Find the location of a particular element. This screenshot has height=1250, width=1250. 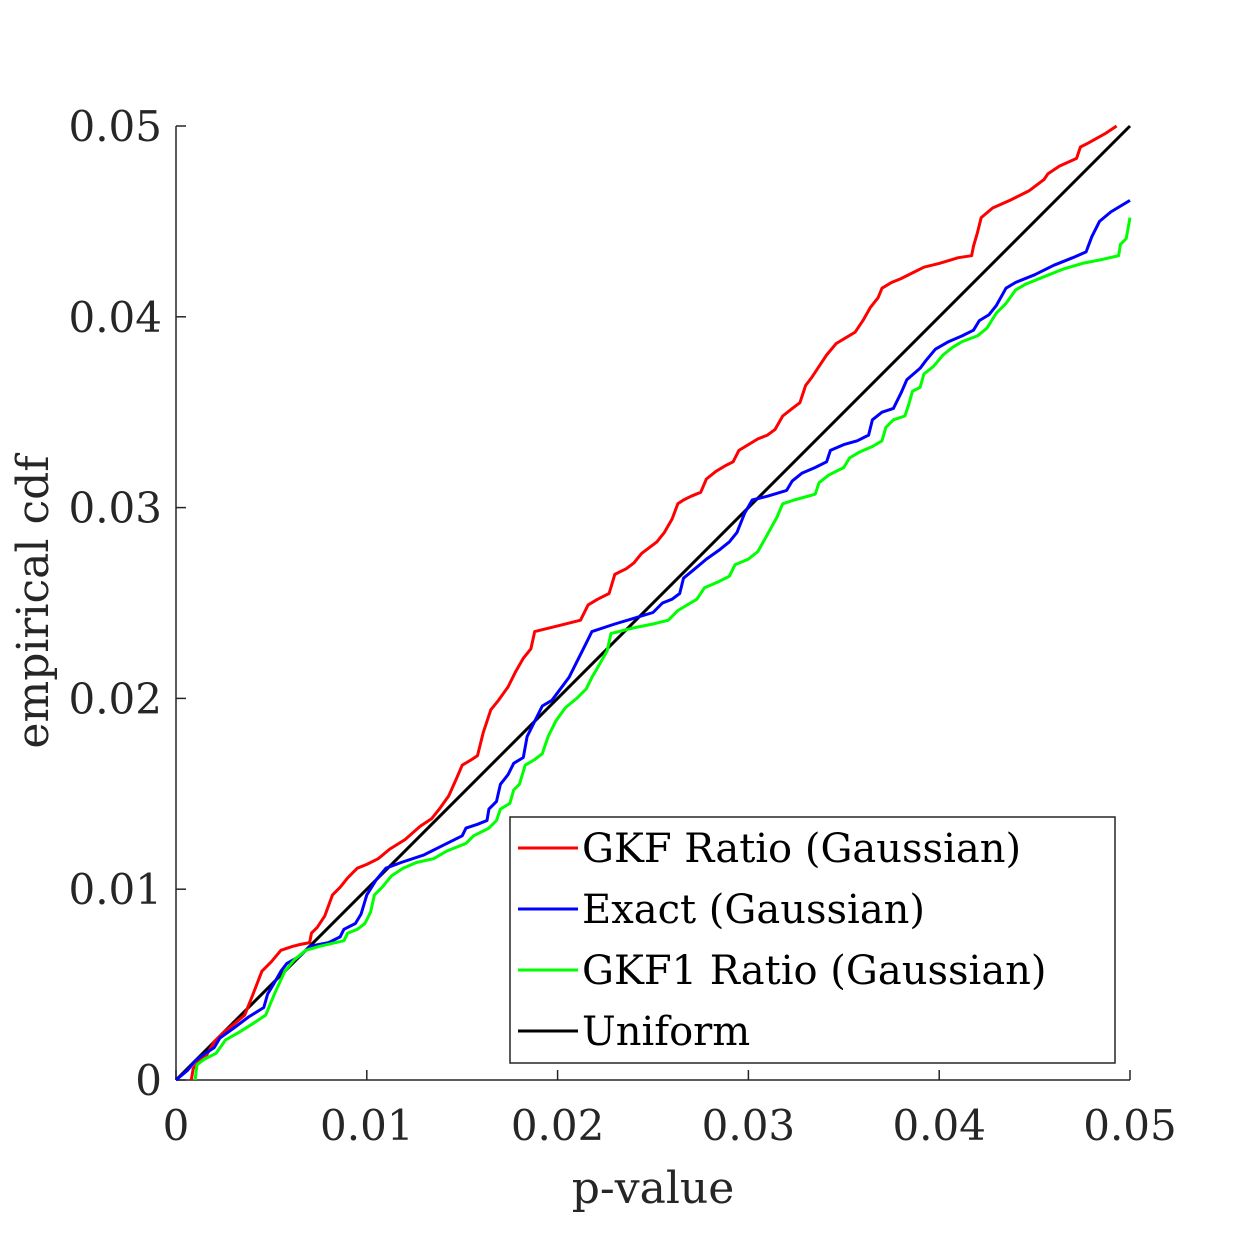

legend-entry-gkf-ratio: GKF Ratio (Gaussian) is located at coordinates (769, 849).